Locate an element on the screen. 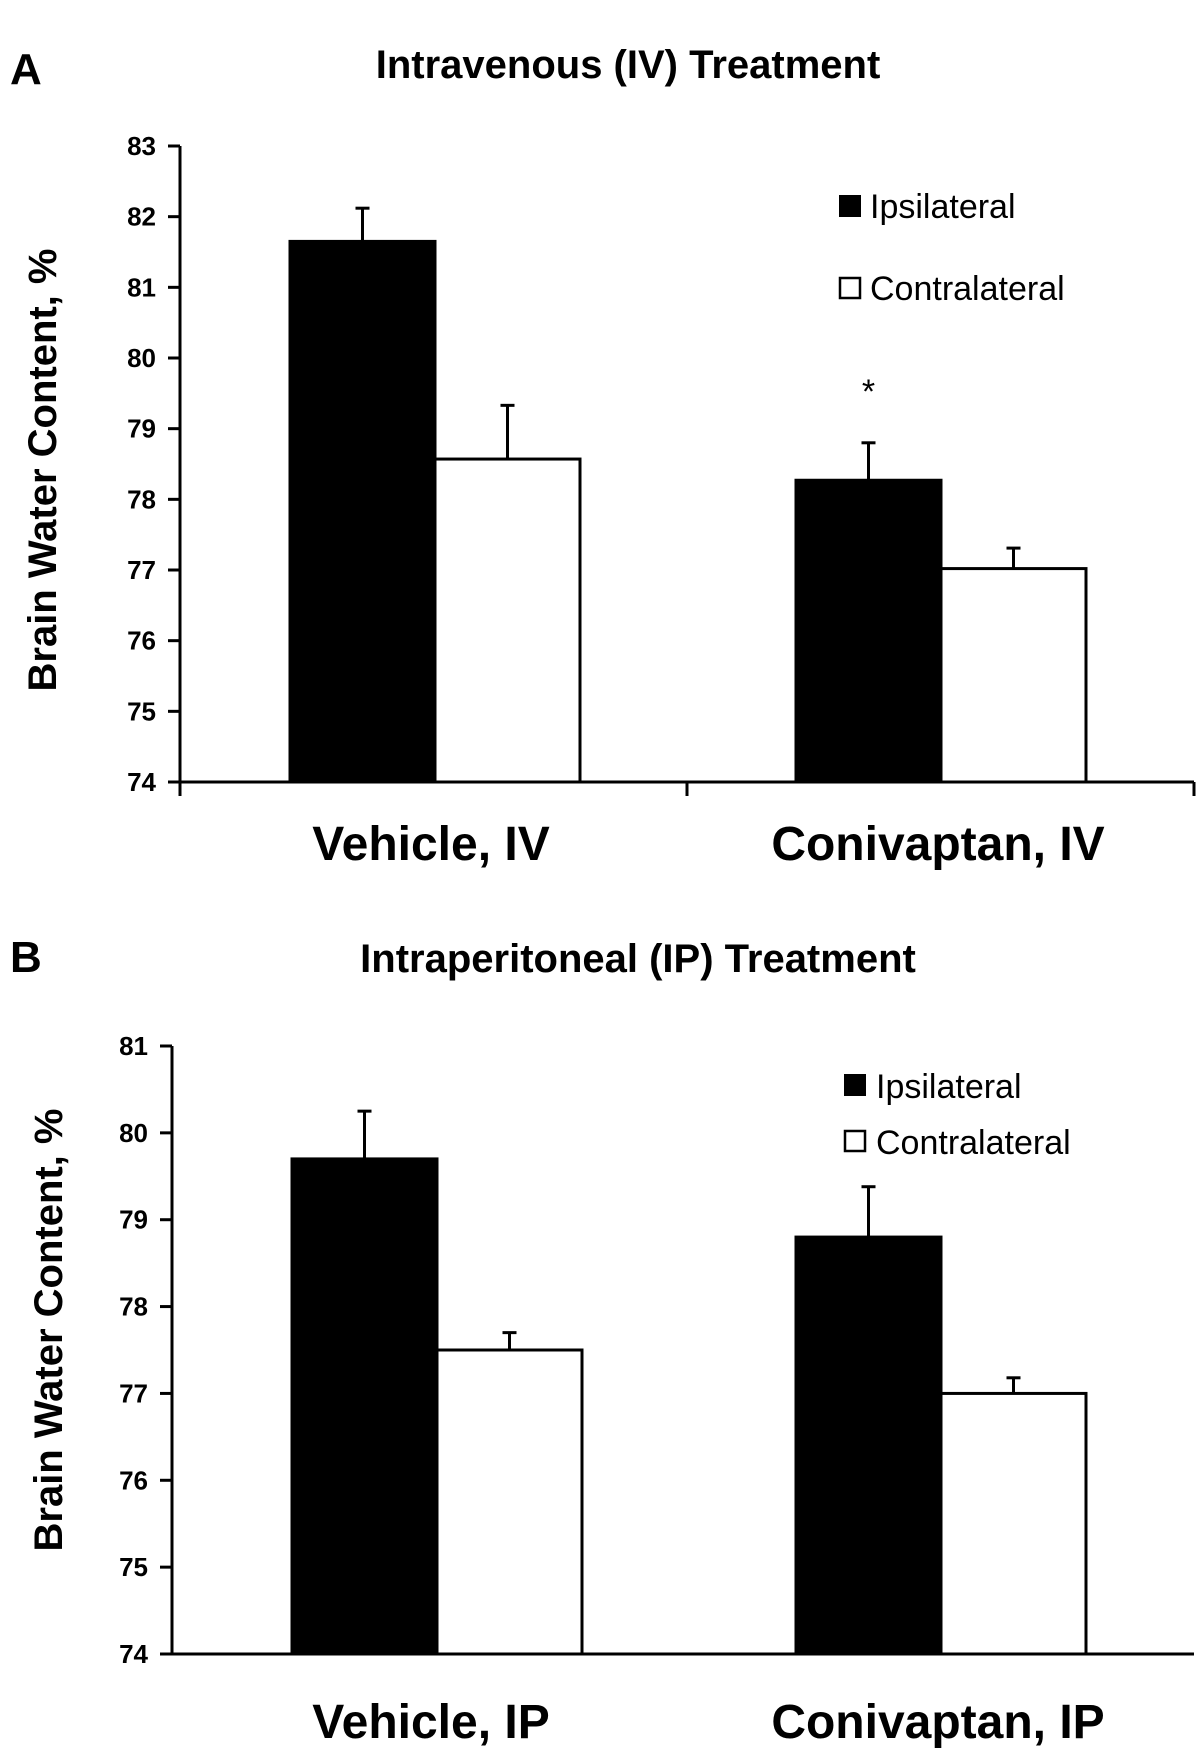 Image resolution: width=1200 pixels, height=1749 pixels. panel-a-ylabel: Brain Water Content, % is located at coordinates (43, 470).